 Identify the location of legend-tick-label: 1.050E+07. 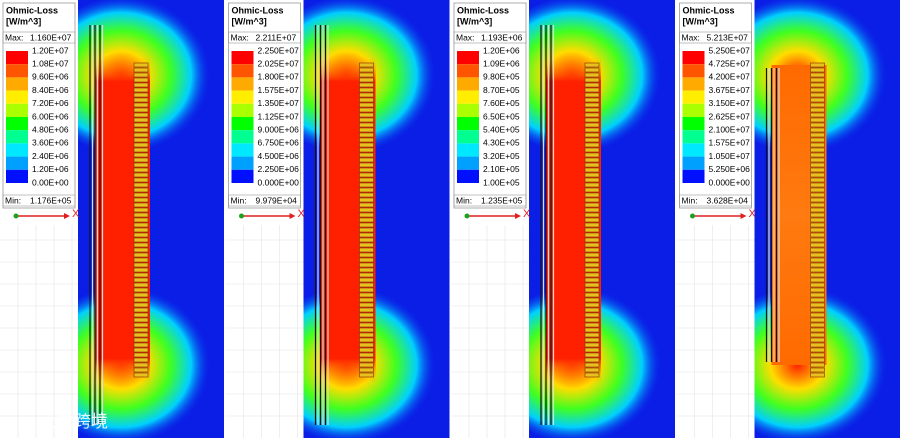
(730, 156).